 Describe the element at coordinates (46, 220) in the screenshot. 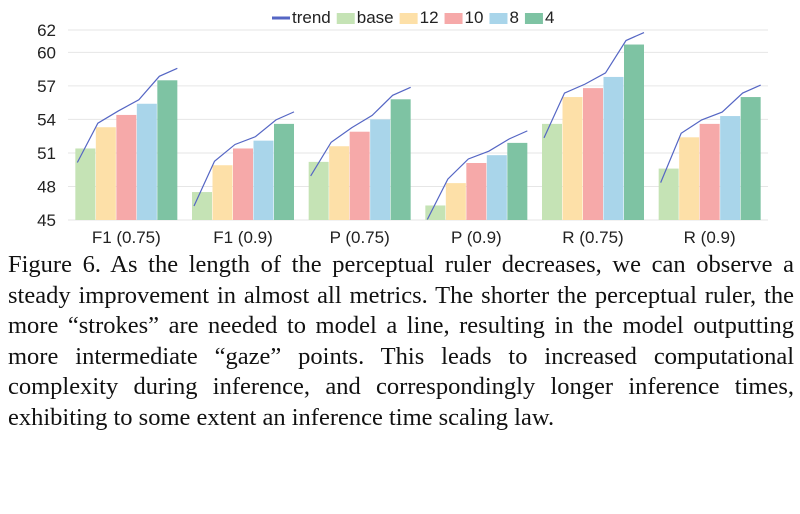

I see `y-tick-label: 45` at that location.